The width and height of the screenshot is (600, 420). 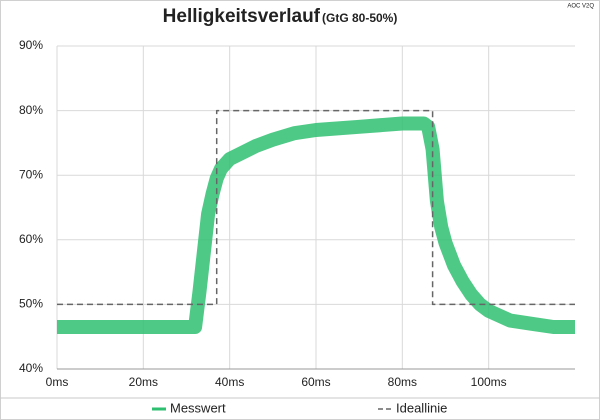 What do you see at coordinates (198, 407) in the screenshot?
I see `legend-label: Messwert` at bounding box center [198, 407].